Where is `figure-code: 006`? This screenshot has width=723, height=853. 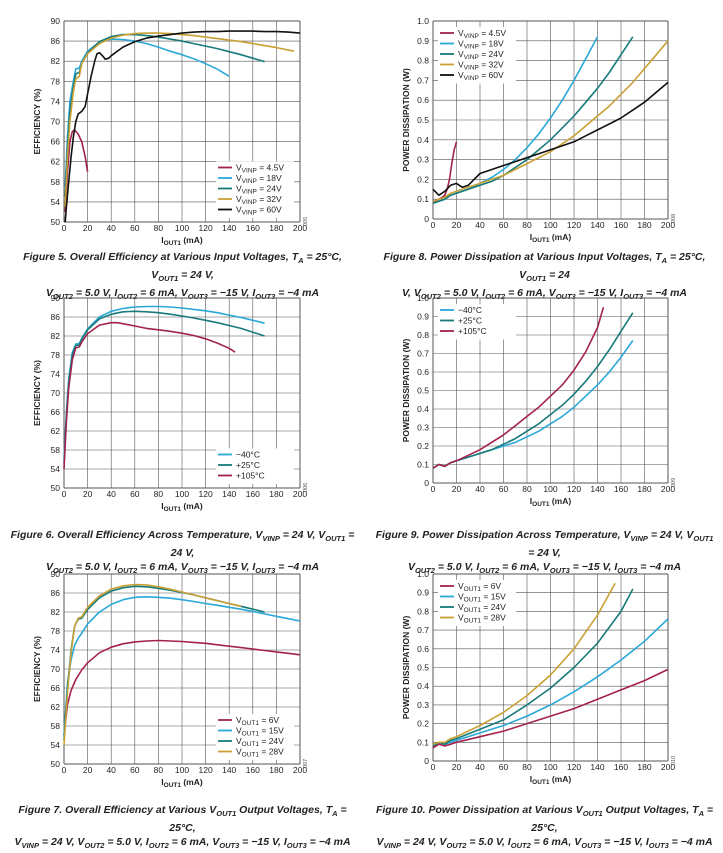
figure-code: 006 is located at coordinates (306, 487).